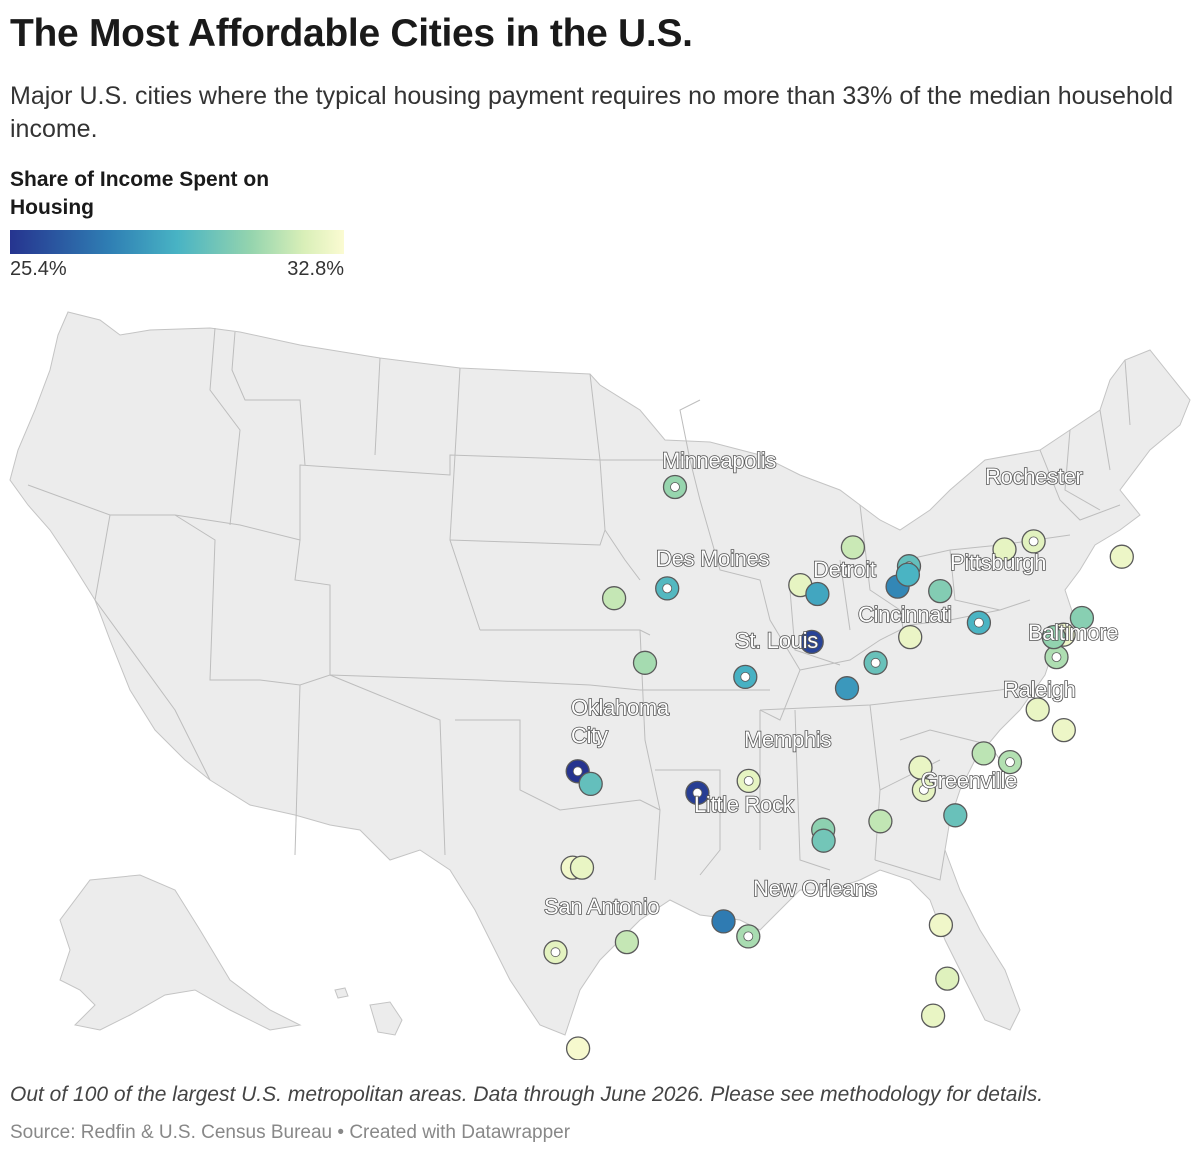  What do you see at coordinates (341, 993) in the screenshot?
I see `hawaii-island-small` at bounding box center [341, 993].